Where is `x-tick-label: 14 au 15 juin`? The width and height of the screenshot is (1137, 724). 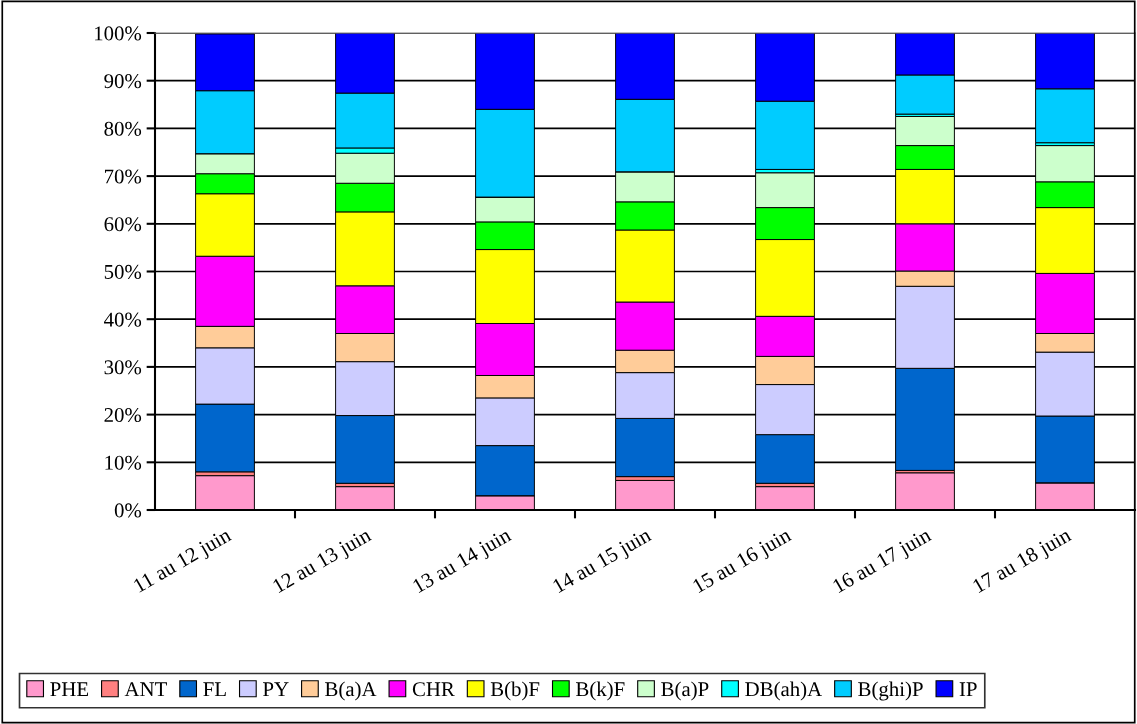 x-tick-label: 14 au 15 juin is located at coordinates (603, 562).